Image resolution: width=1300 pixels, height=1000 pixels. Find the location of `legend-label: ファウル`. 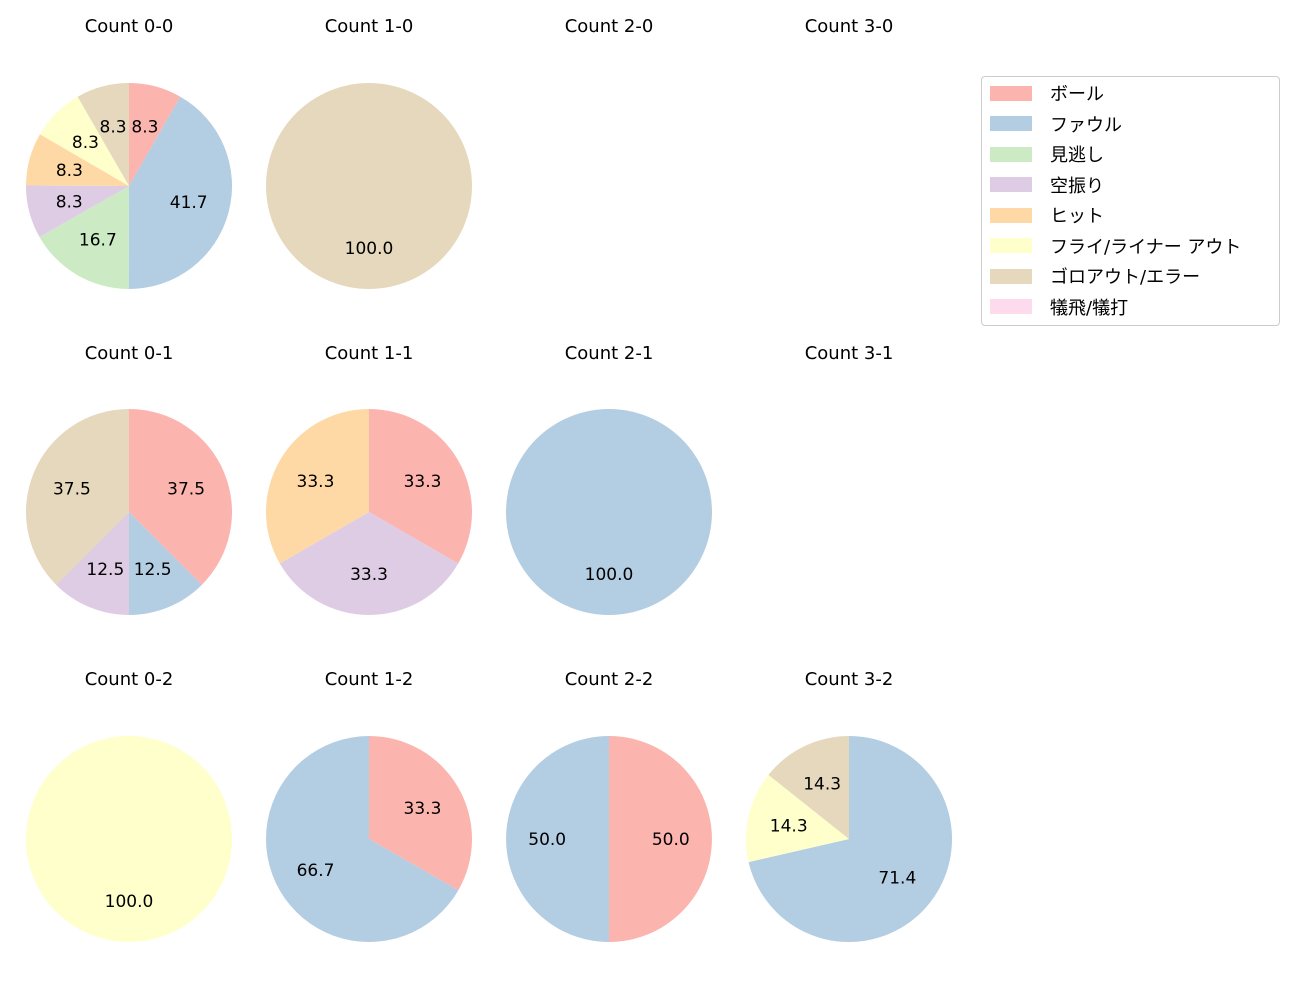

legend-label: ファウル is located at coordinates (1086, 125).